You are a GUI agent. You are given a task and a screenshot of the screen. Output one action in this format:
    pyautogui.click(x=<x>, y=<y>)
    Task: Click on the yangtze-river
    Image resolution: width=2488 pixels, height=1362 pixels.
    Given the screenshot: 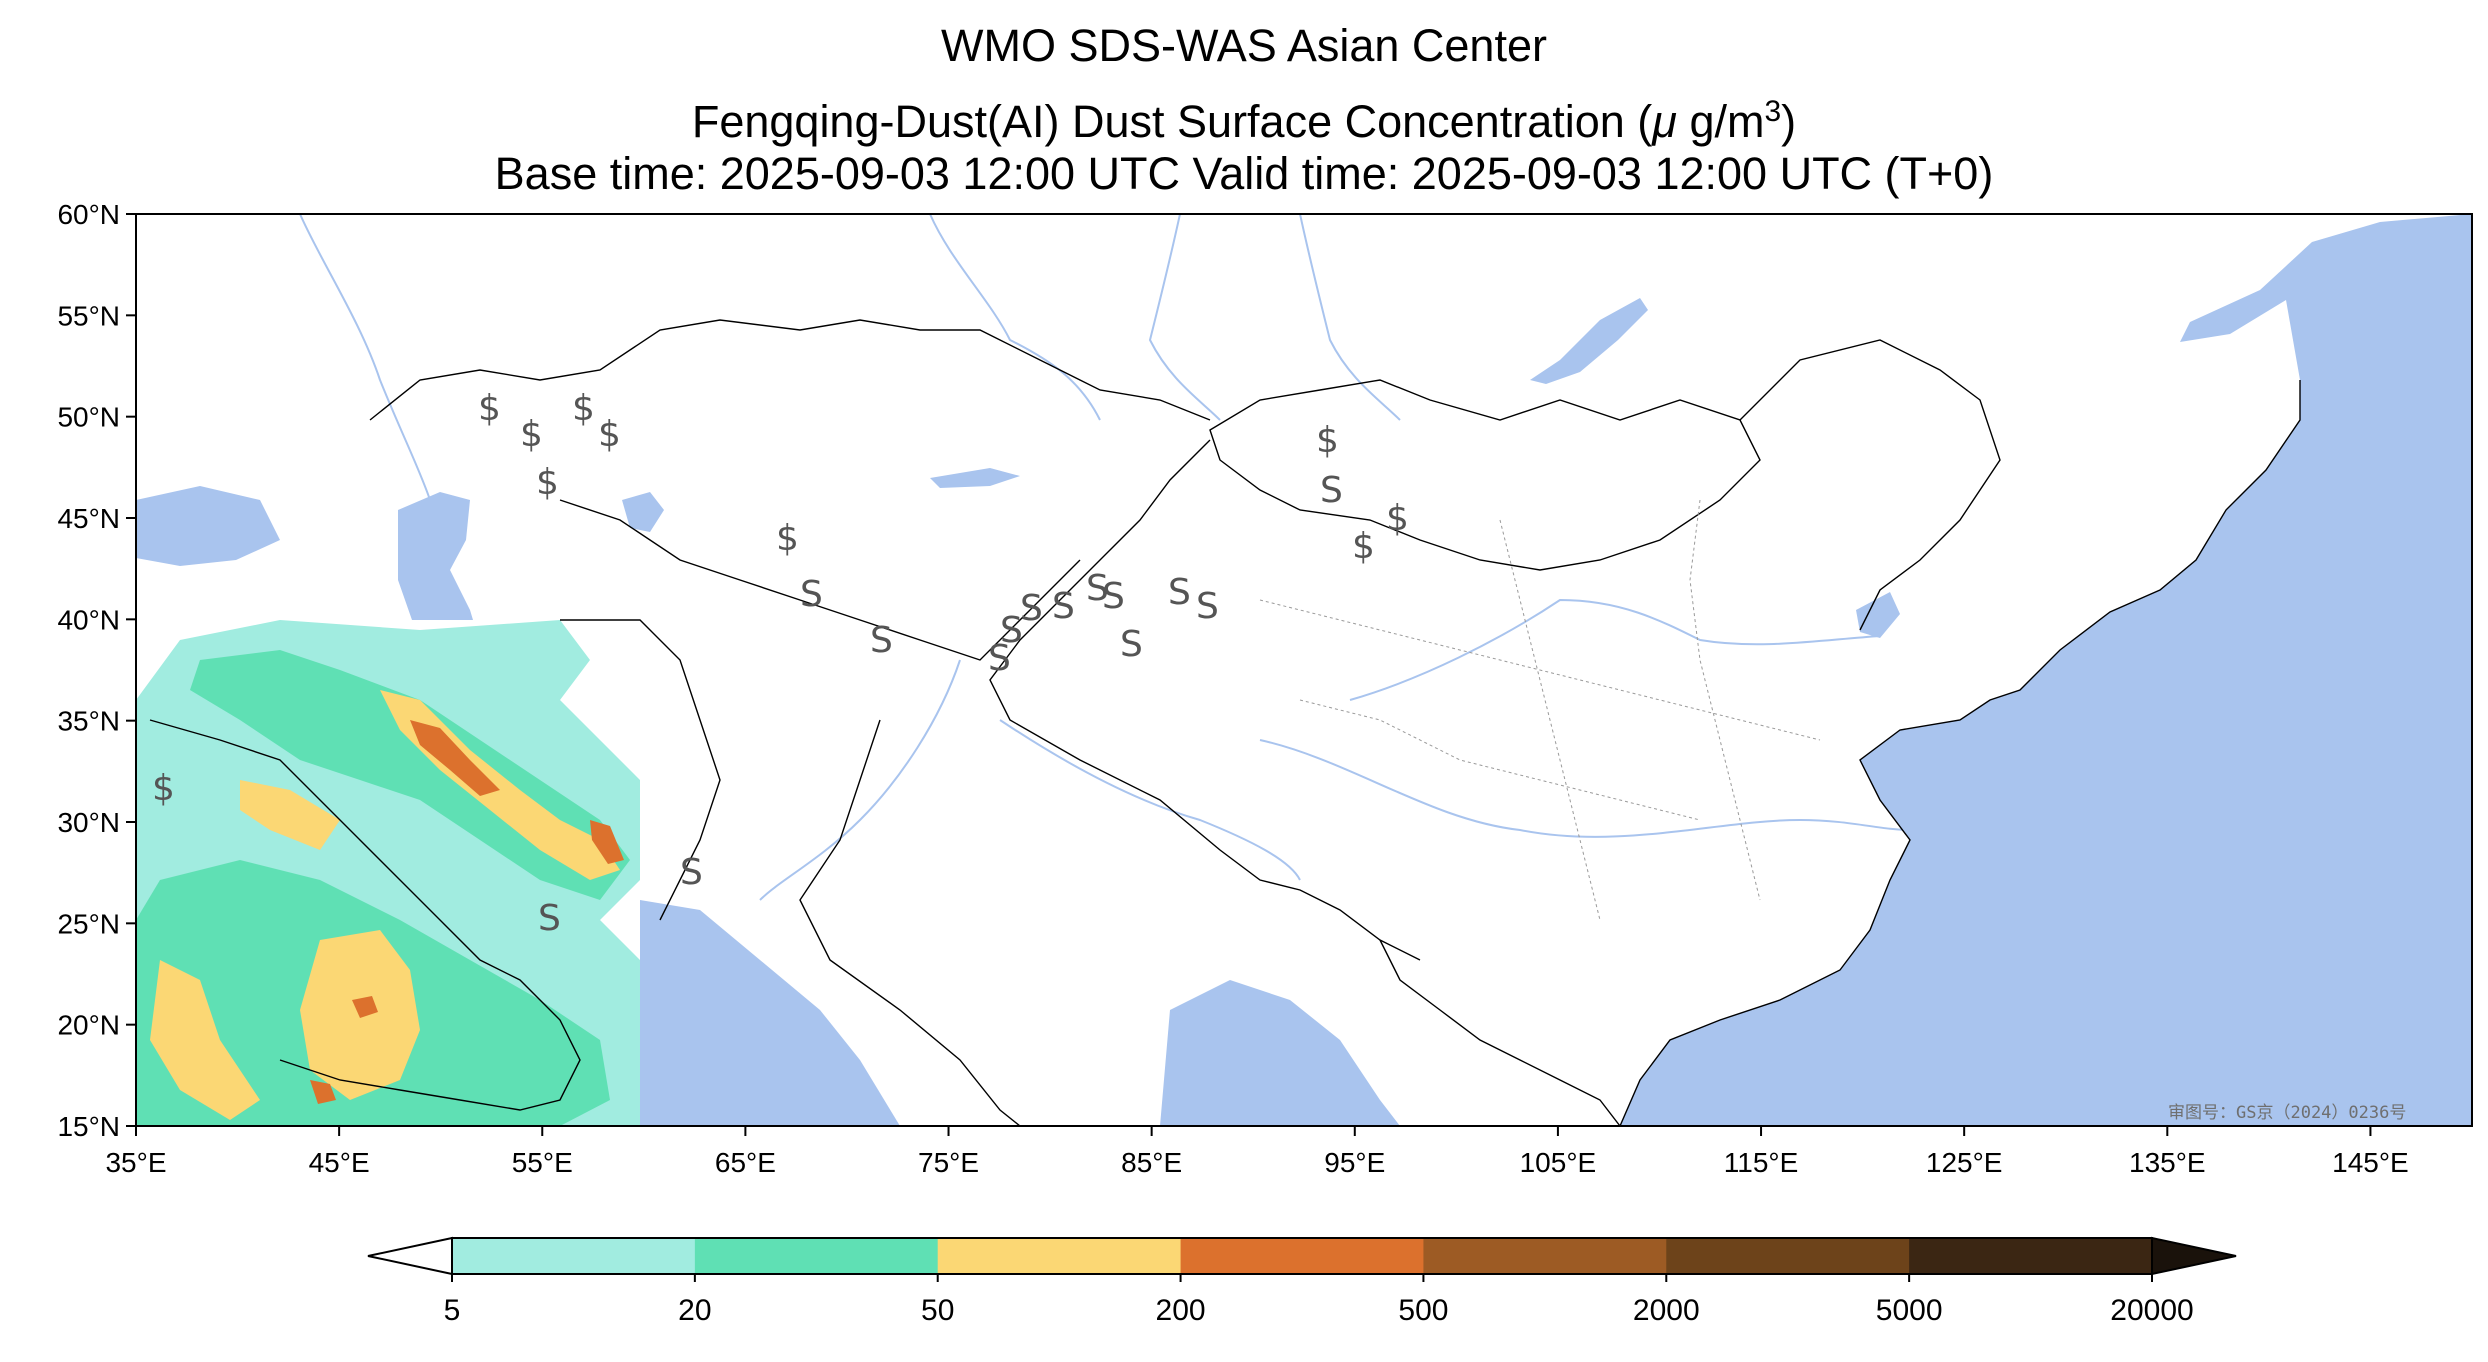 What is the action you would take?
    pyautogui.click(x=1585, y=788)
    